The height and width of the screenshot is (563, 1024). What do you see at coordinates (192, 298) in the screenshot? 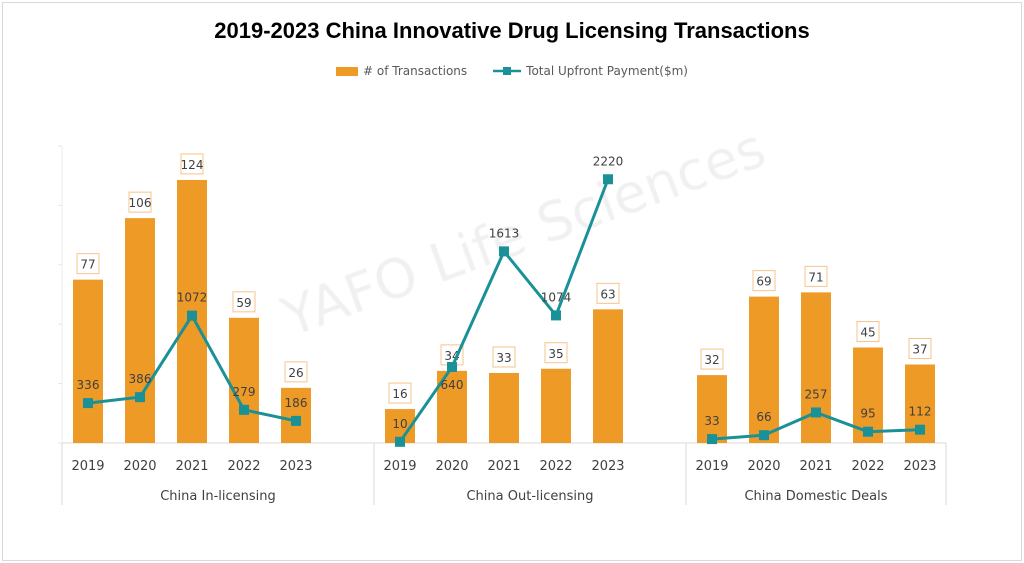
I see `line-label: 1072` at bounding box center [192, 298].